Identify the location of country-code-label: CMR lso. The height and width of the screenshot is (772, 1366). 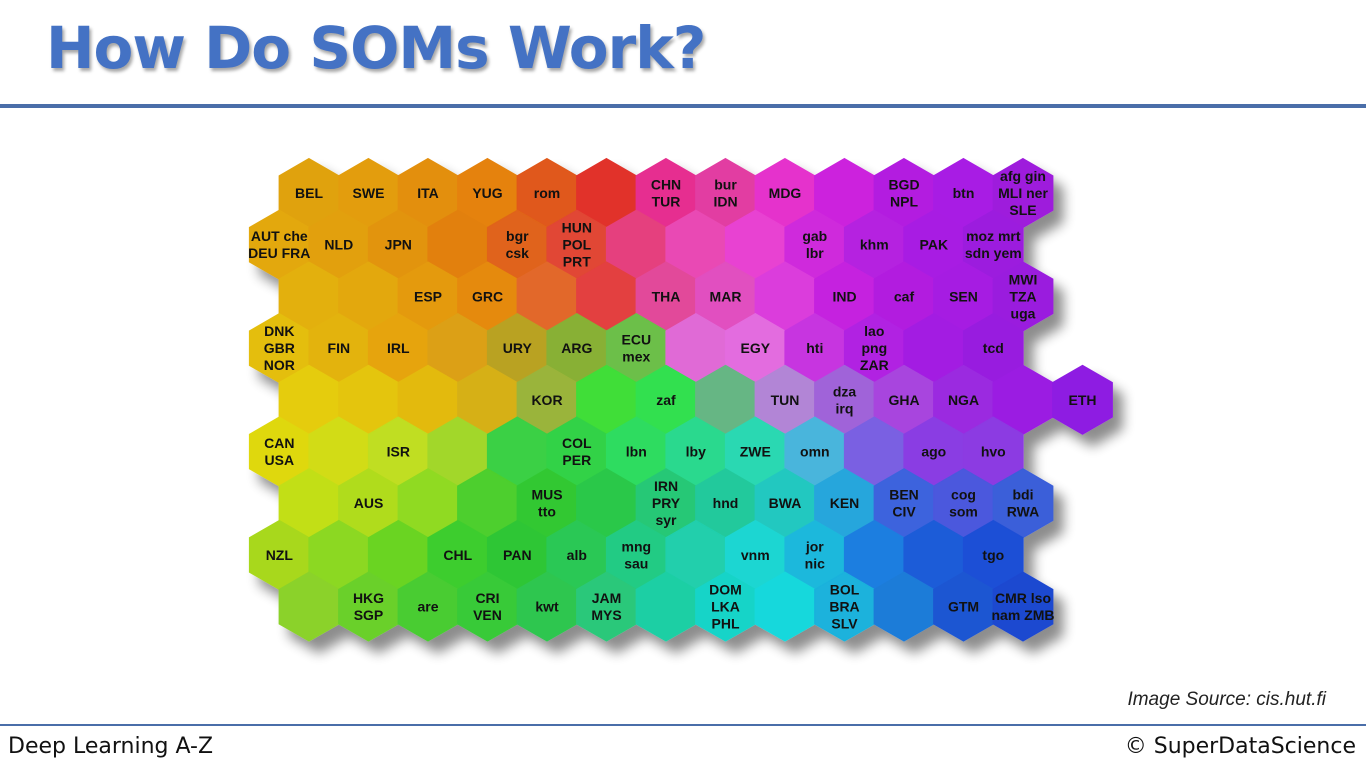
(1023, 598).